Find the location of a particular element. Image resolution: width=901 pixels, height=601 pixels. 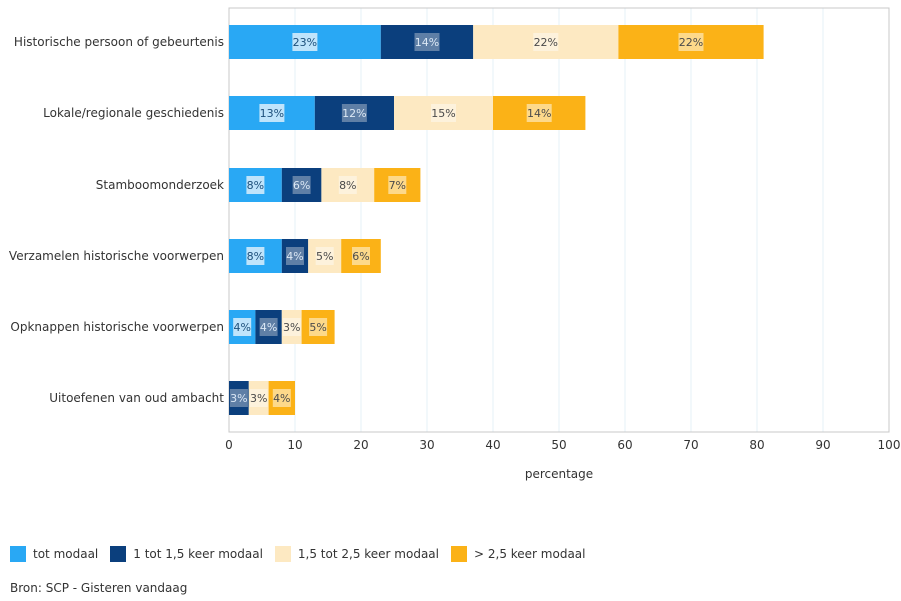

data-label: 13% is located at coordinates (272, 113).